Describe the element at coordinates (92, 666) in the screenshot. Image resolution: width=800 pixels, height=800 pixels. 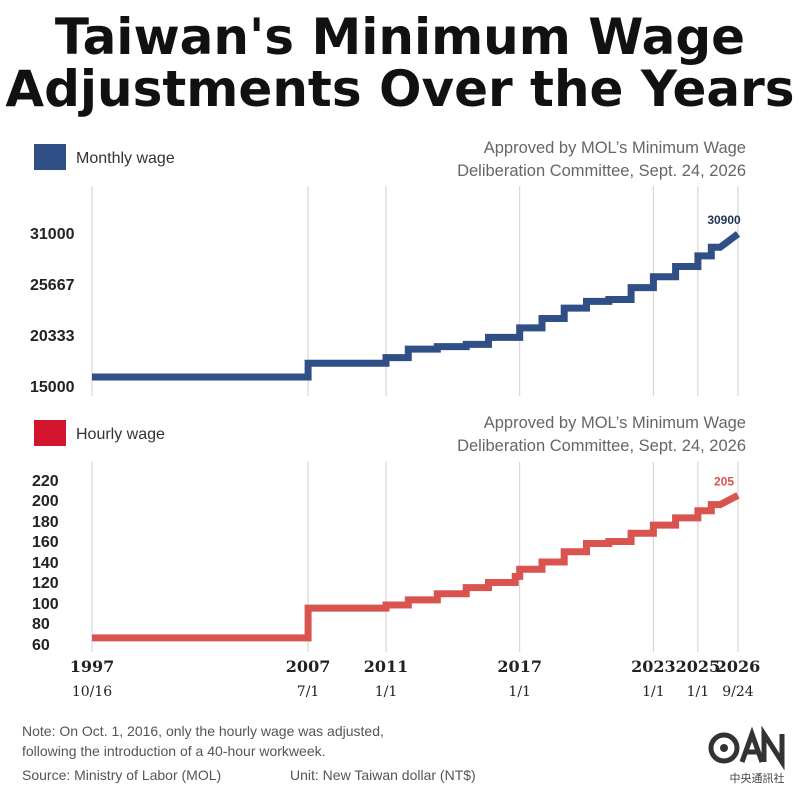
I see `x-tick-year-1997: 1997` at that location.